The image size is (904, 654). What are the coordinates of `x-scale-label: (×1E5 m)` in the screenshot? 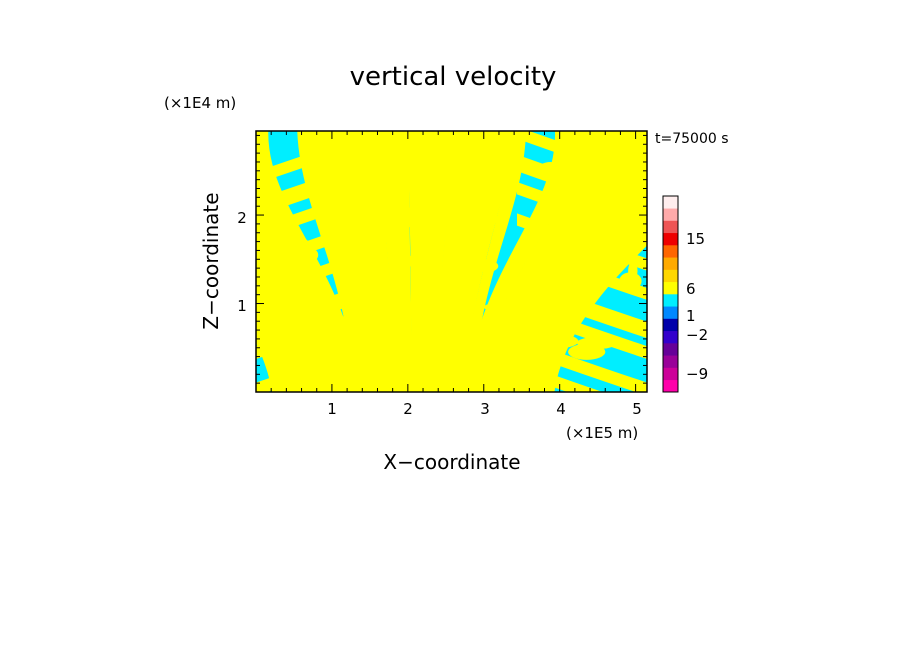 It's located at (602, 433).